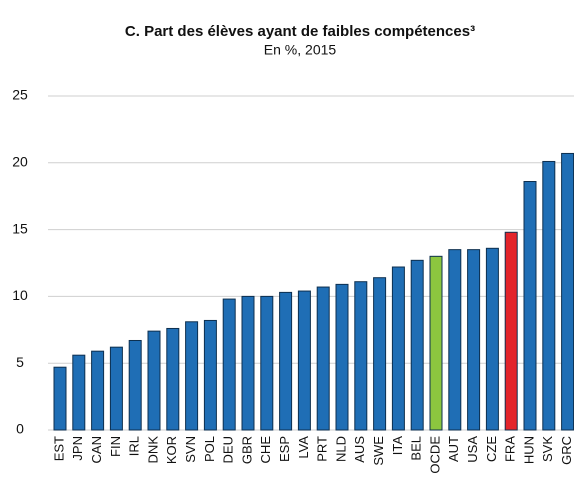  What do you see at coordinates (77, 448) in the screenshot?
I see `x-tick-label: JPN` at bounding box center [77, 448].